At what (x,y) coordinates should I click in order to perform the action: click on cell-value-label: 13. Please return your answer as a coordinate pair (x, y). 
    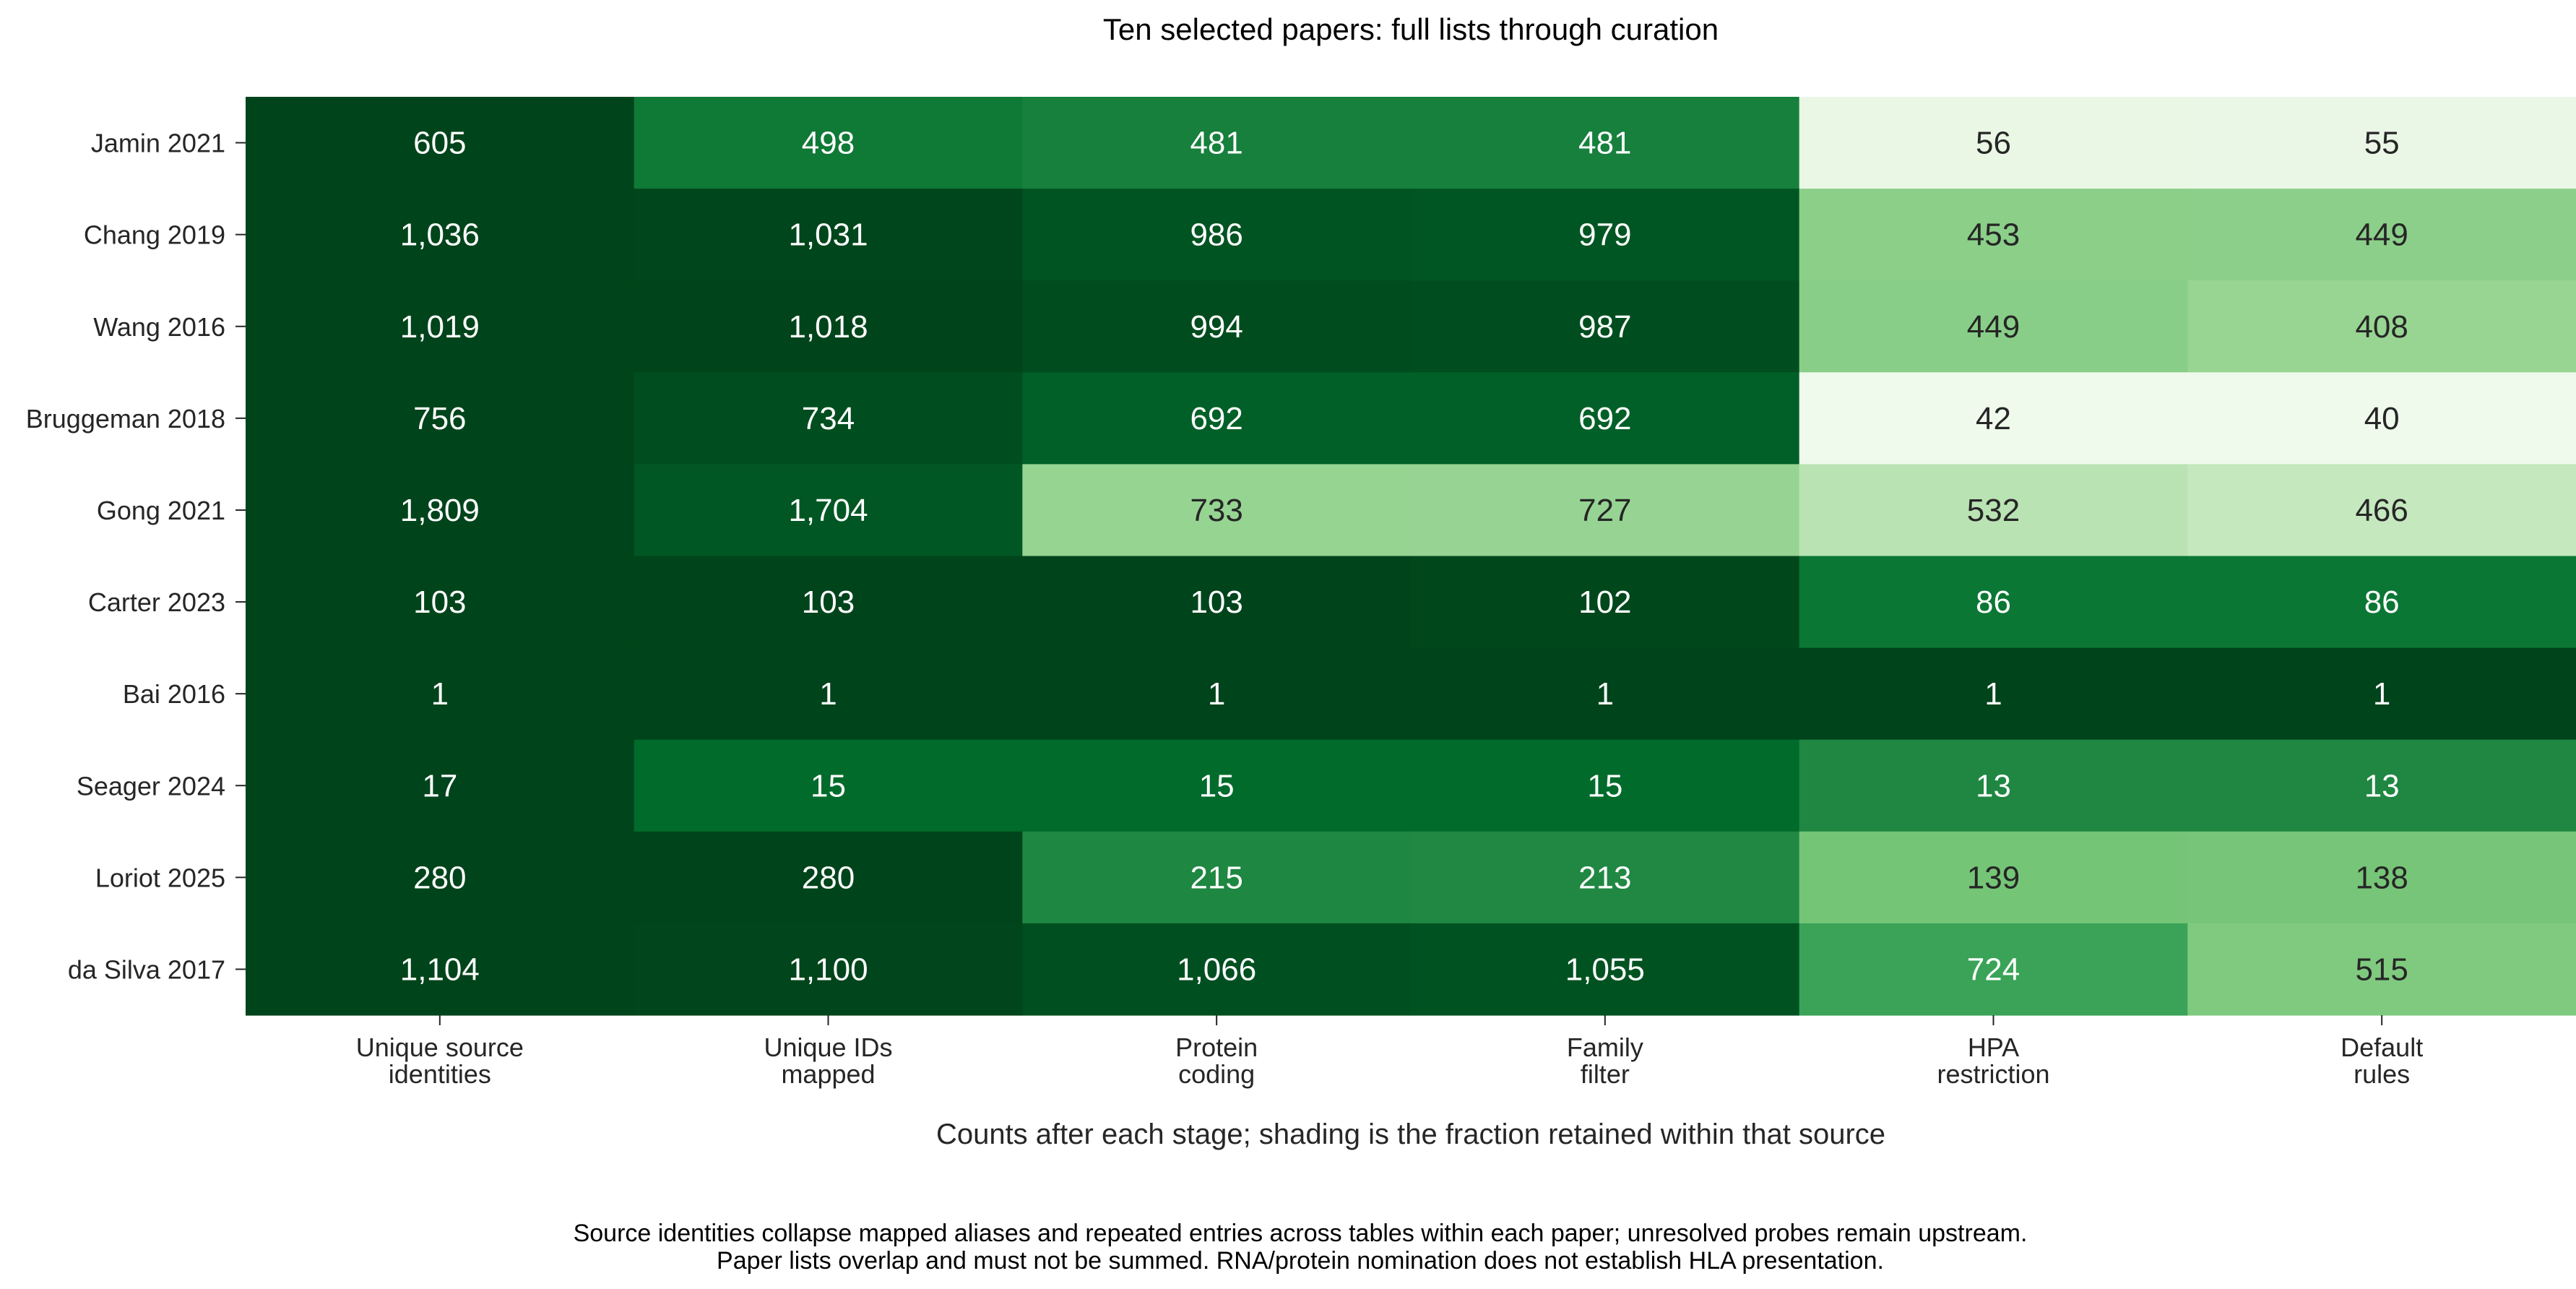
    Looking at the image, I should click on (2382, 785).